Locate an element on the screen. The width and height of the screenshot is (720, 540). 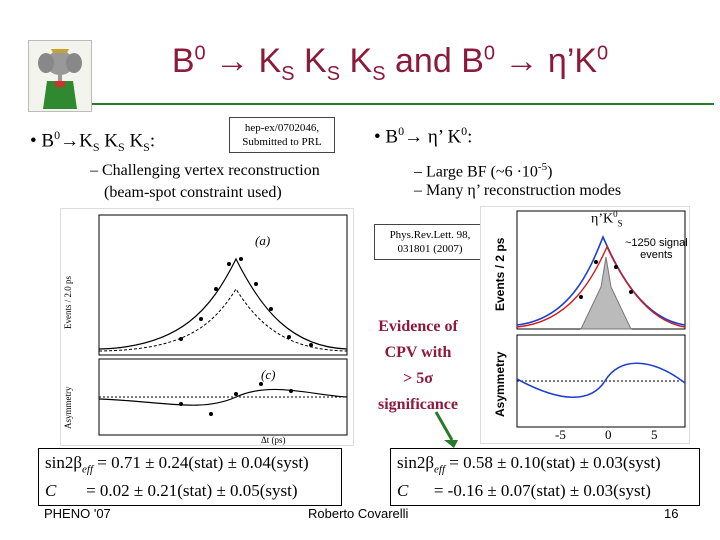
right-y-axis-bottom: Asymmetry is located at coordinates (500, 384).